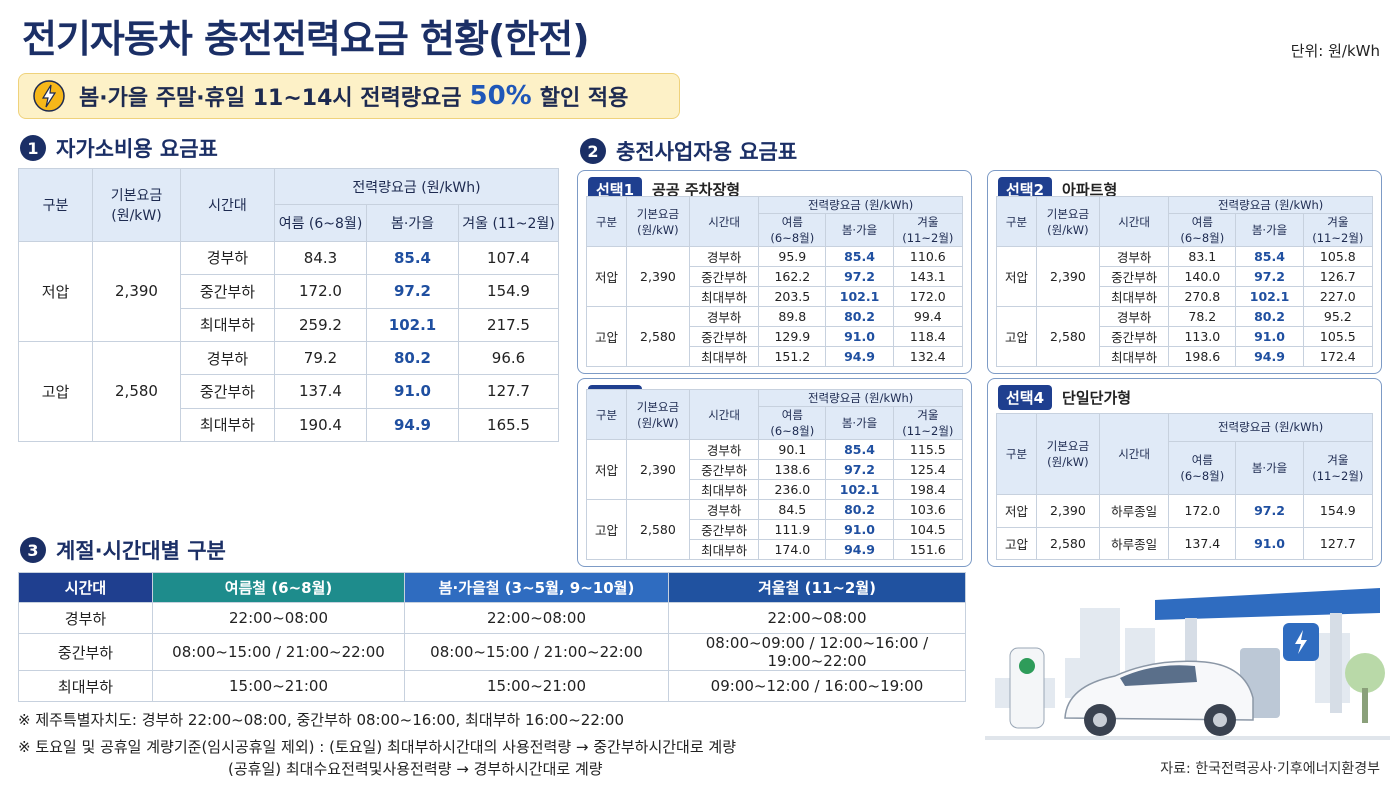  I want to click on rate-cell: 203.5, so click(792, 296).